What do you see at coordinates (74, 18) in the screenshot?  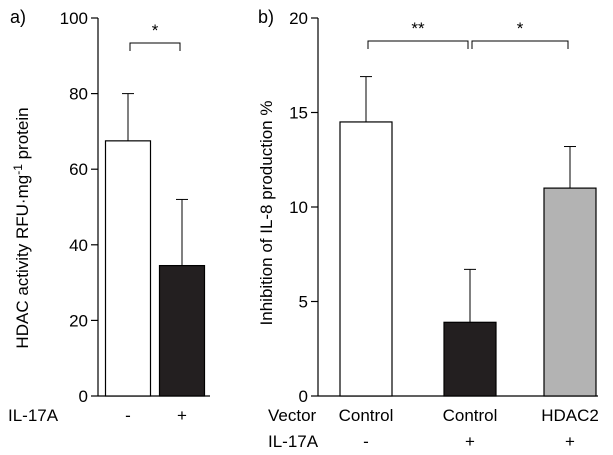 I see `panel-a-y-tick-label: 100` at bounding box center [74, 18].